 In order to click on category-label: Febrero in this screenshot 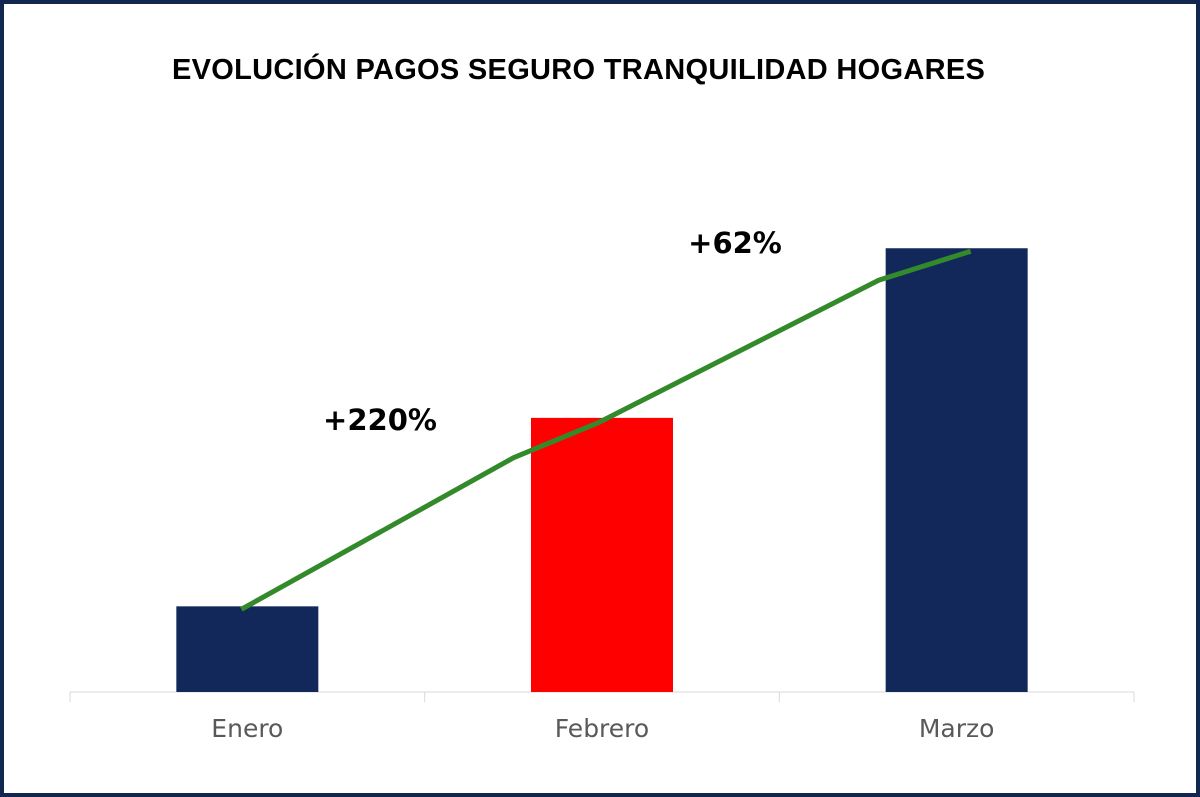, I will do `click(602, 728)`.